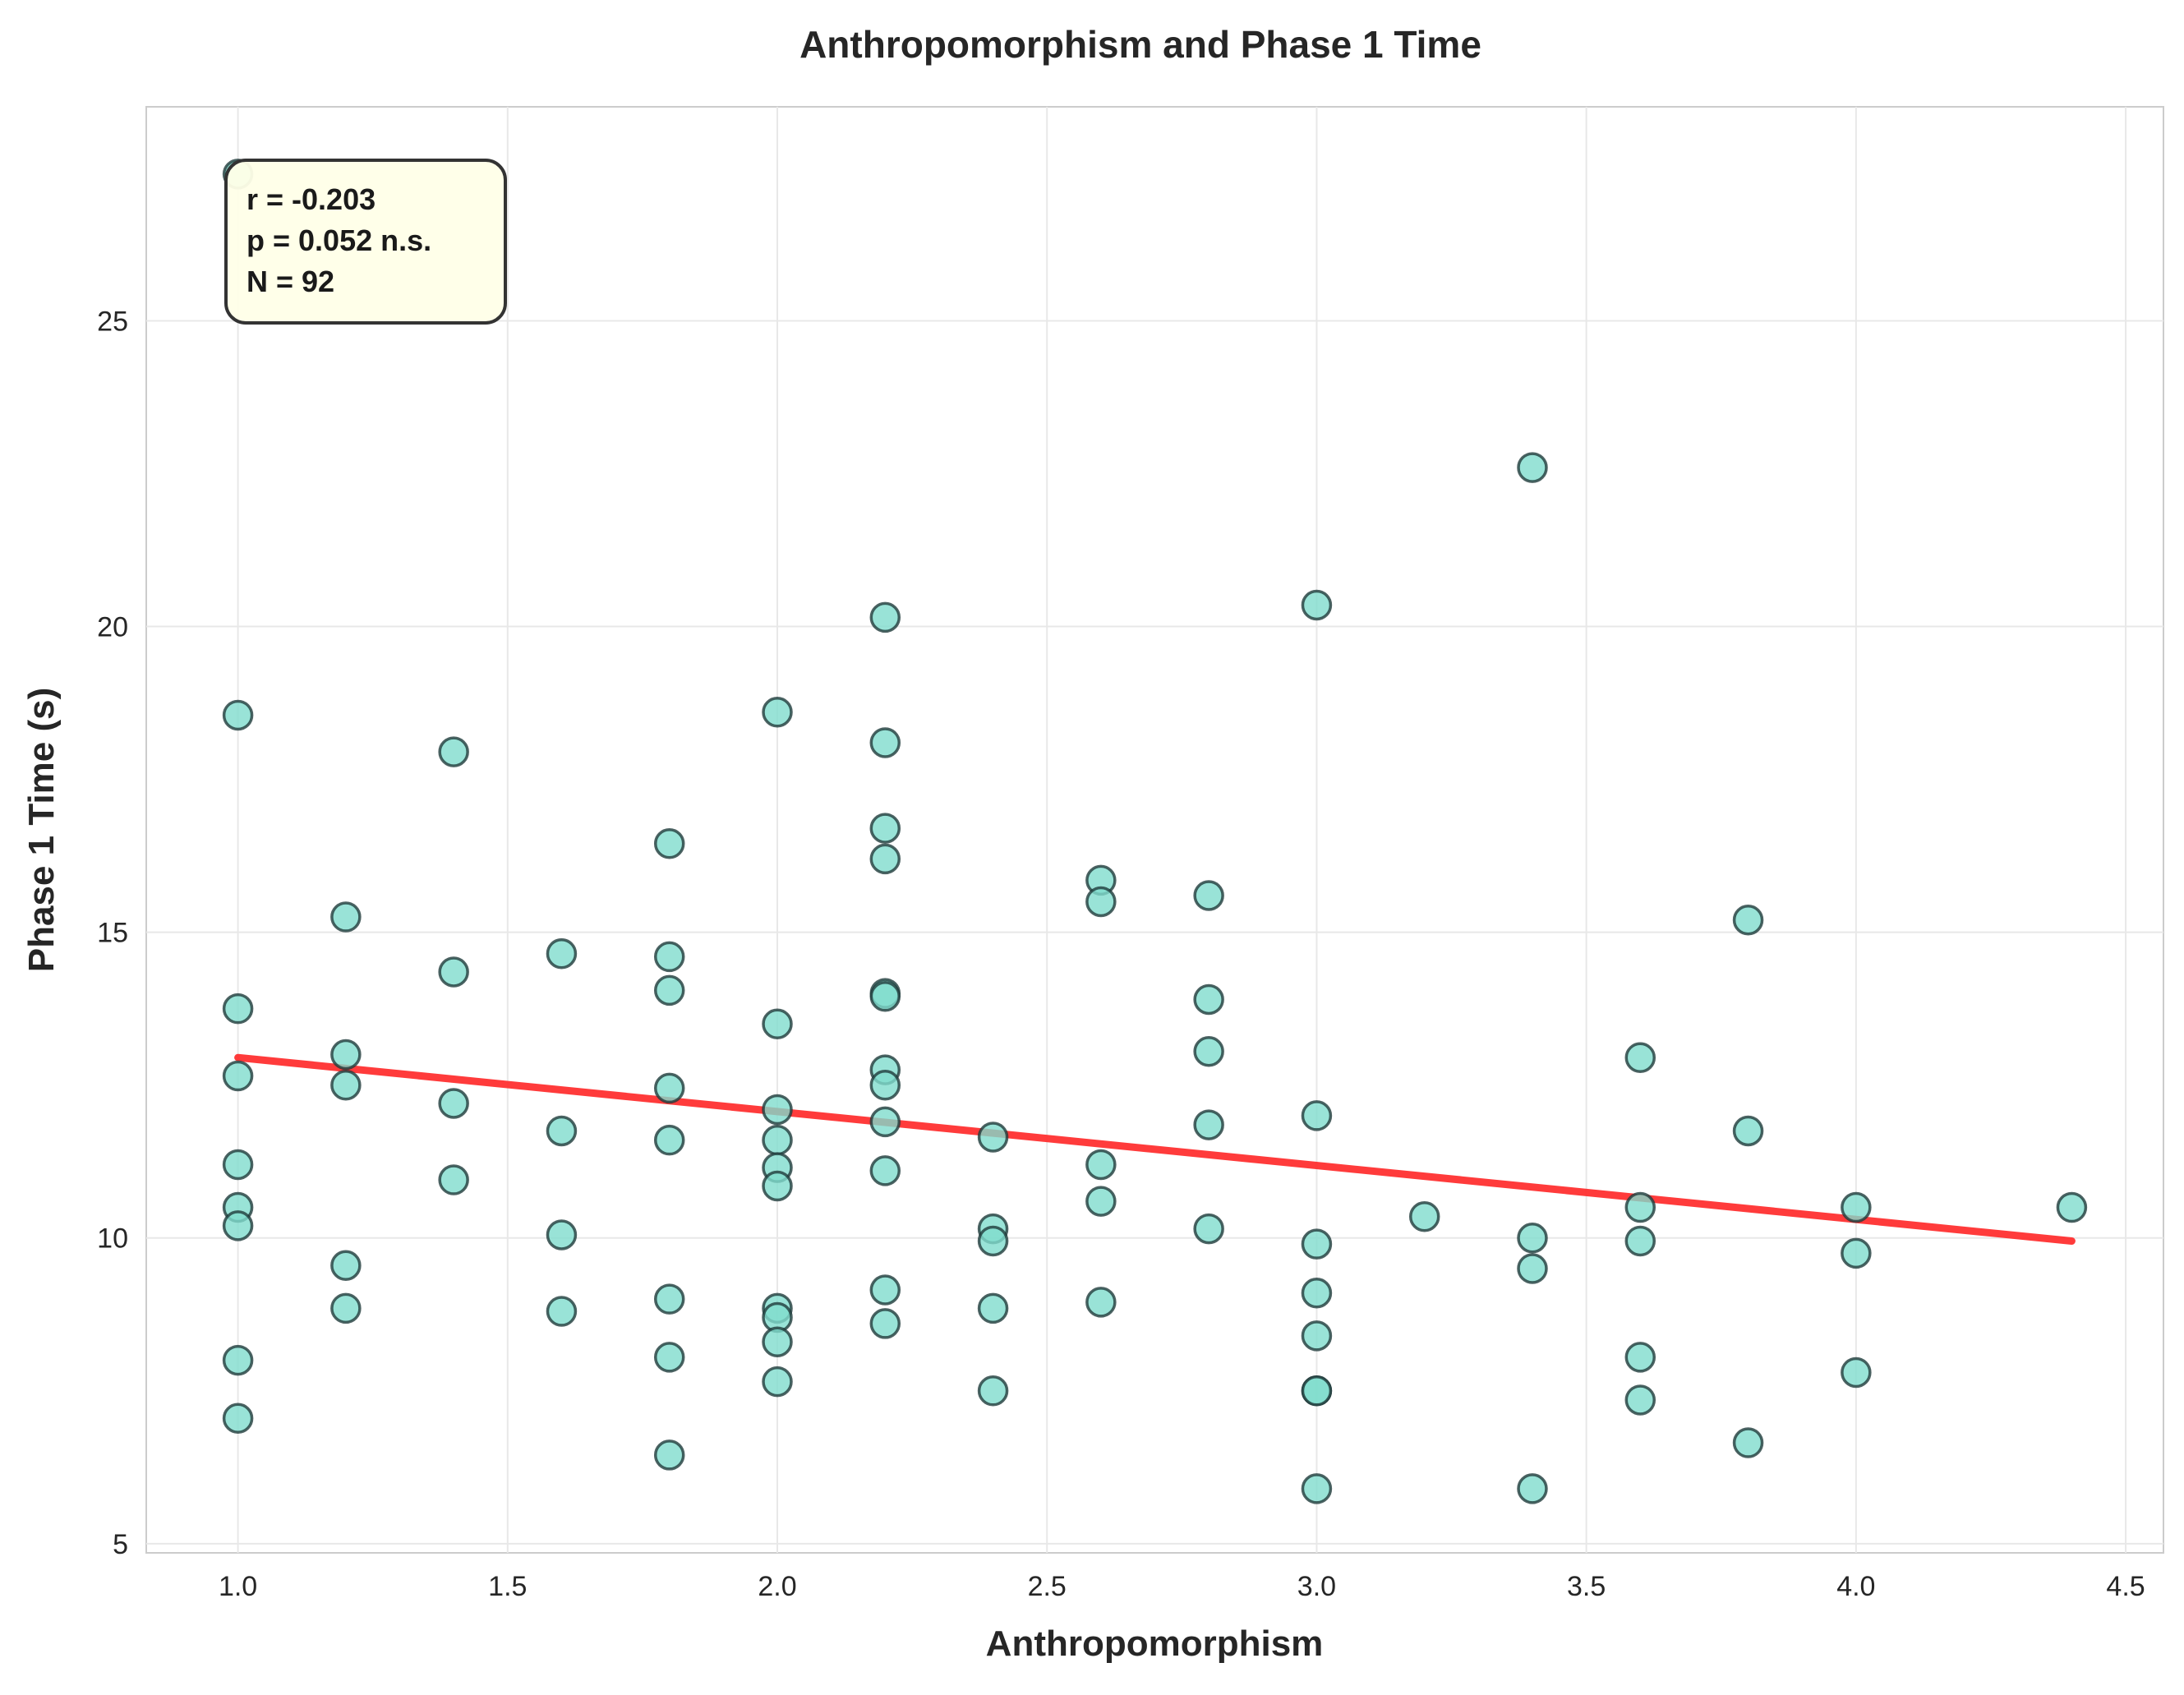  Describe the element at coordinates (1586, 1587) in the screenshot. I see `x-tick-label: 3.5` at that location.